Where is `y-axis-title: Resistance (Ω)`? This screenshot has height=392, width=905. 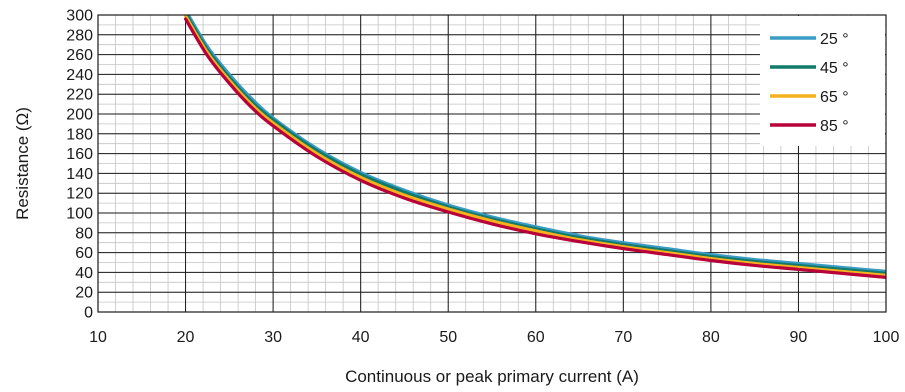 y-axis-title: Resistance (Ω) is located at coordinates (22, 163).